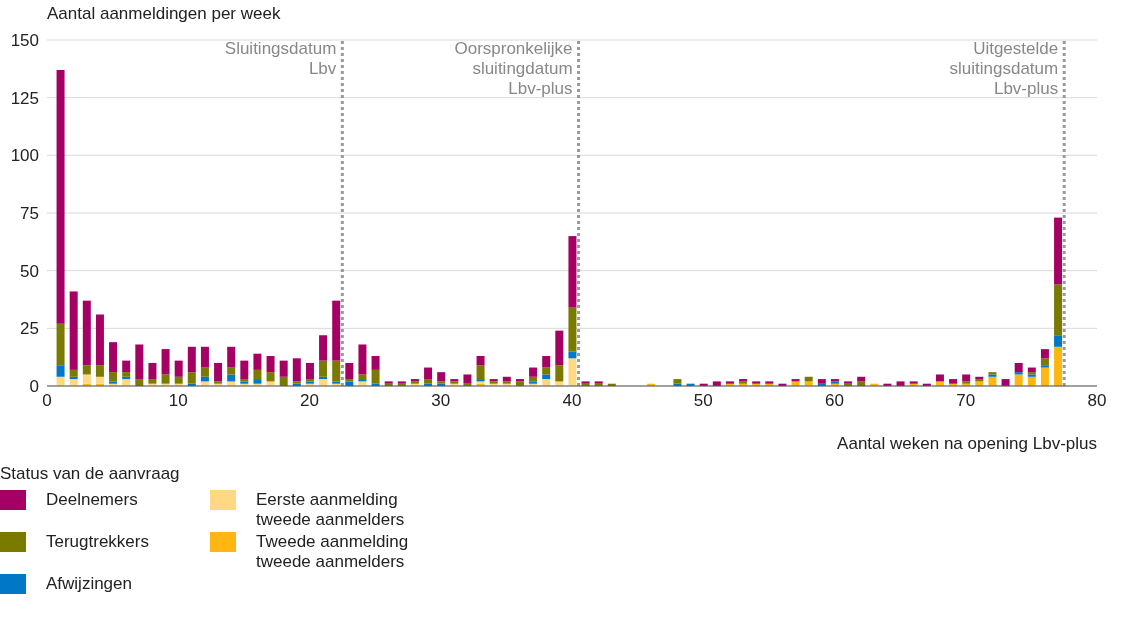  I want to click on ref-line-label: Oorspronkelijke sluitingdatum Lbv-plus, so click(513, 68).